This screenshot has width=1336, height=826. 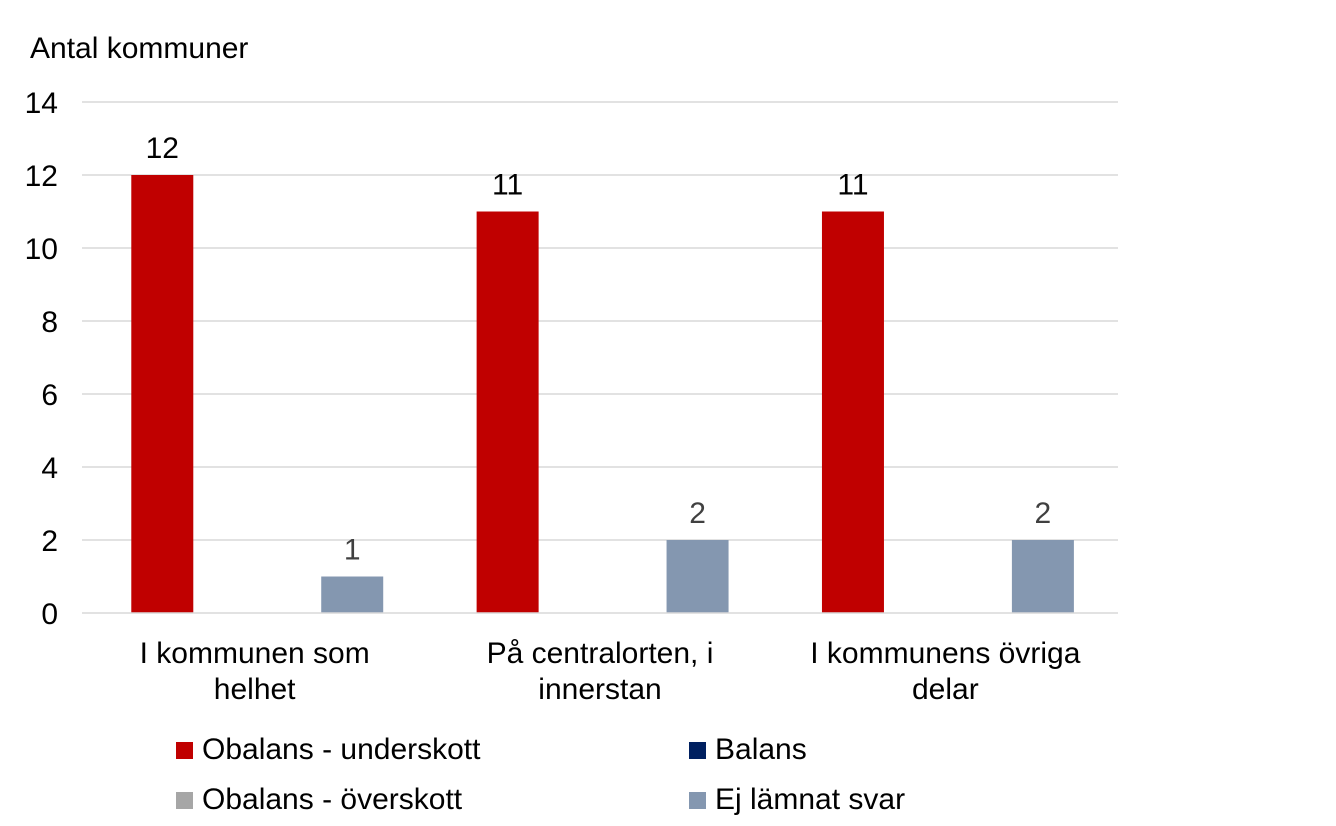 I want to click on y-tick-label: 4, so click(x=49, y=468).